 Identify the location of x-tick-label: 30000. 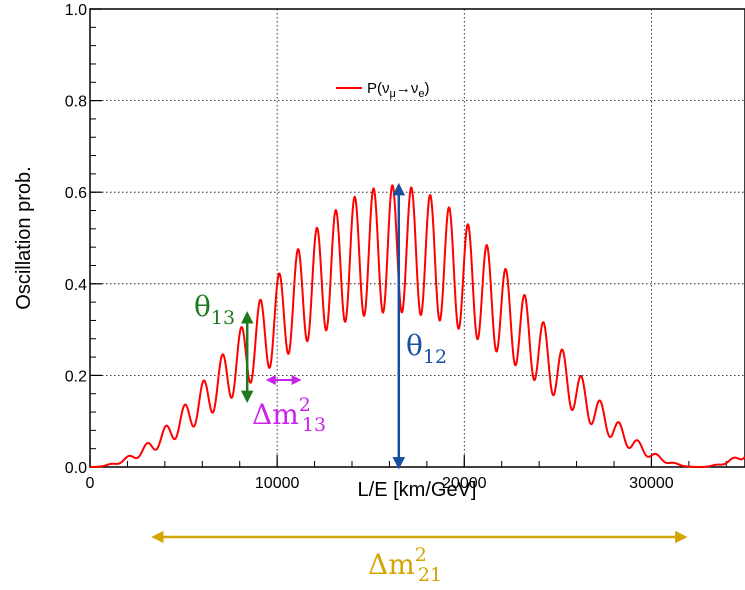
(651, 483).